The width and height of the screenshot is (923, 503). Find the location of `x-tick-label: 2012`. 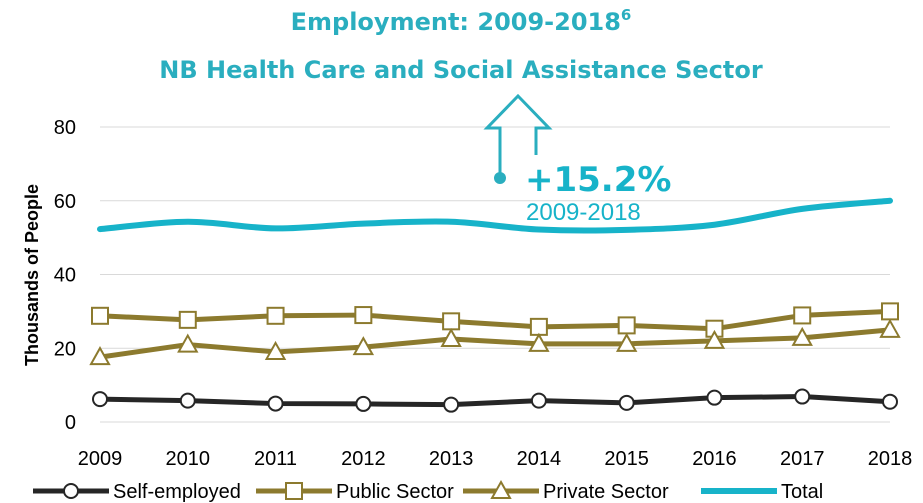

x-tick-label: 2012 is located at coordinates (363, 459).